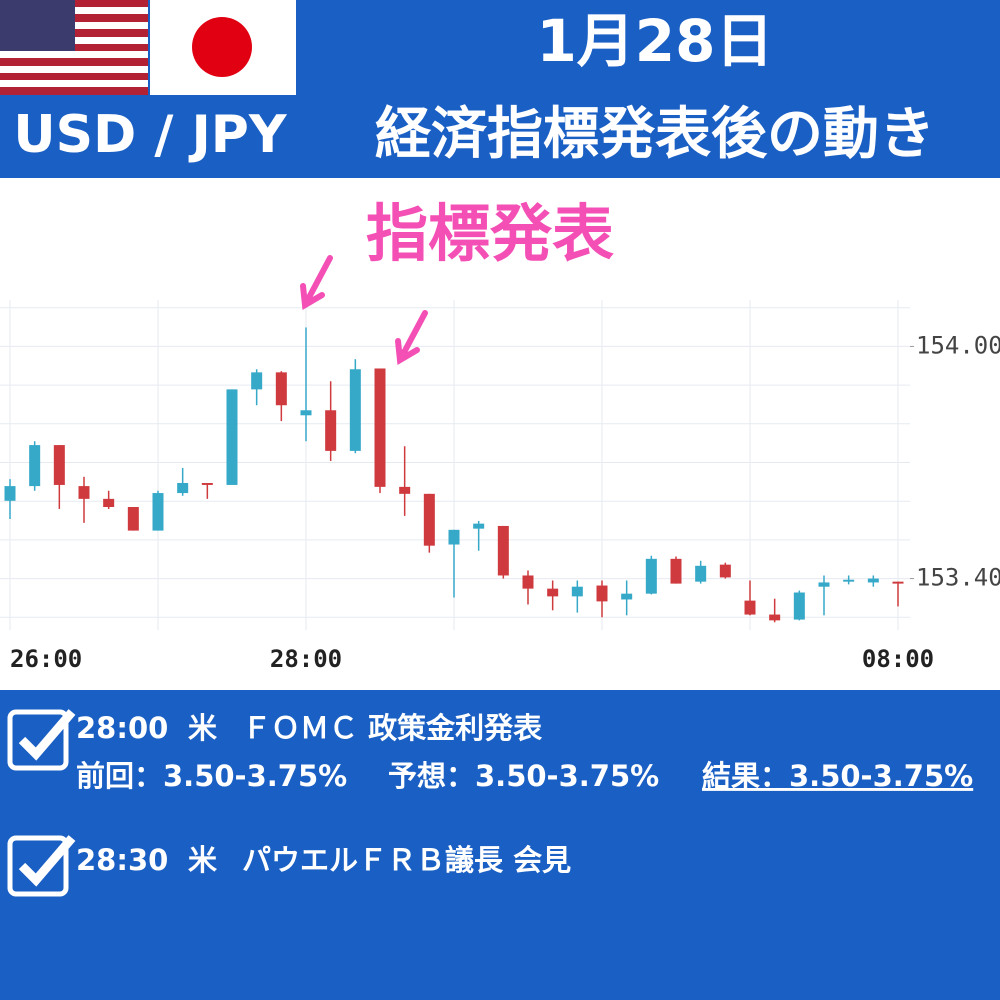  What do you see at coordinates (654, 41) in the screenshot?
I see `date: 1月28日` at bounding box center [654, 41].